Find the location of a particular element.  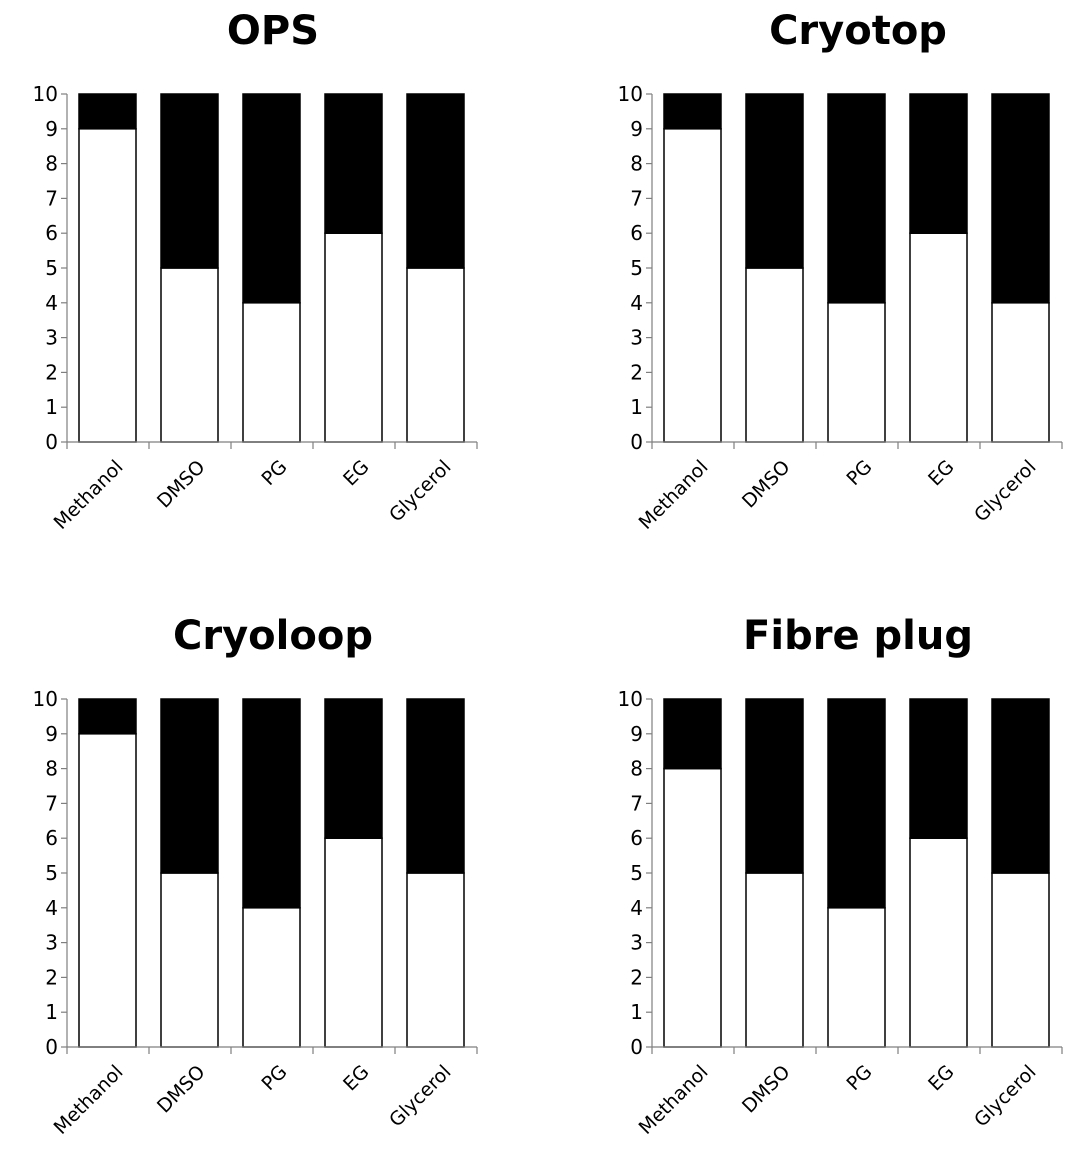

chart-fibre-plug-x-label-methanol: Methanol is located at coordinates (674, 1100).